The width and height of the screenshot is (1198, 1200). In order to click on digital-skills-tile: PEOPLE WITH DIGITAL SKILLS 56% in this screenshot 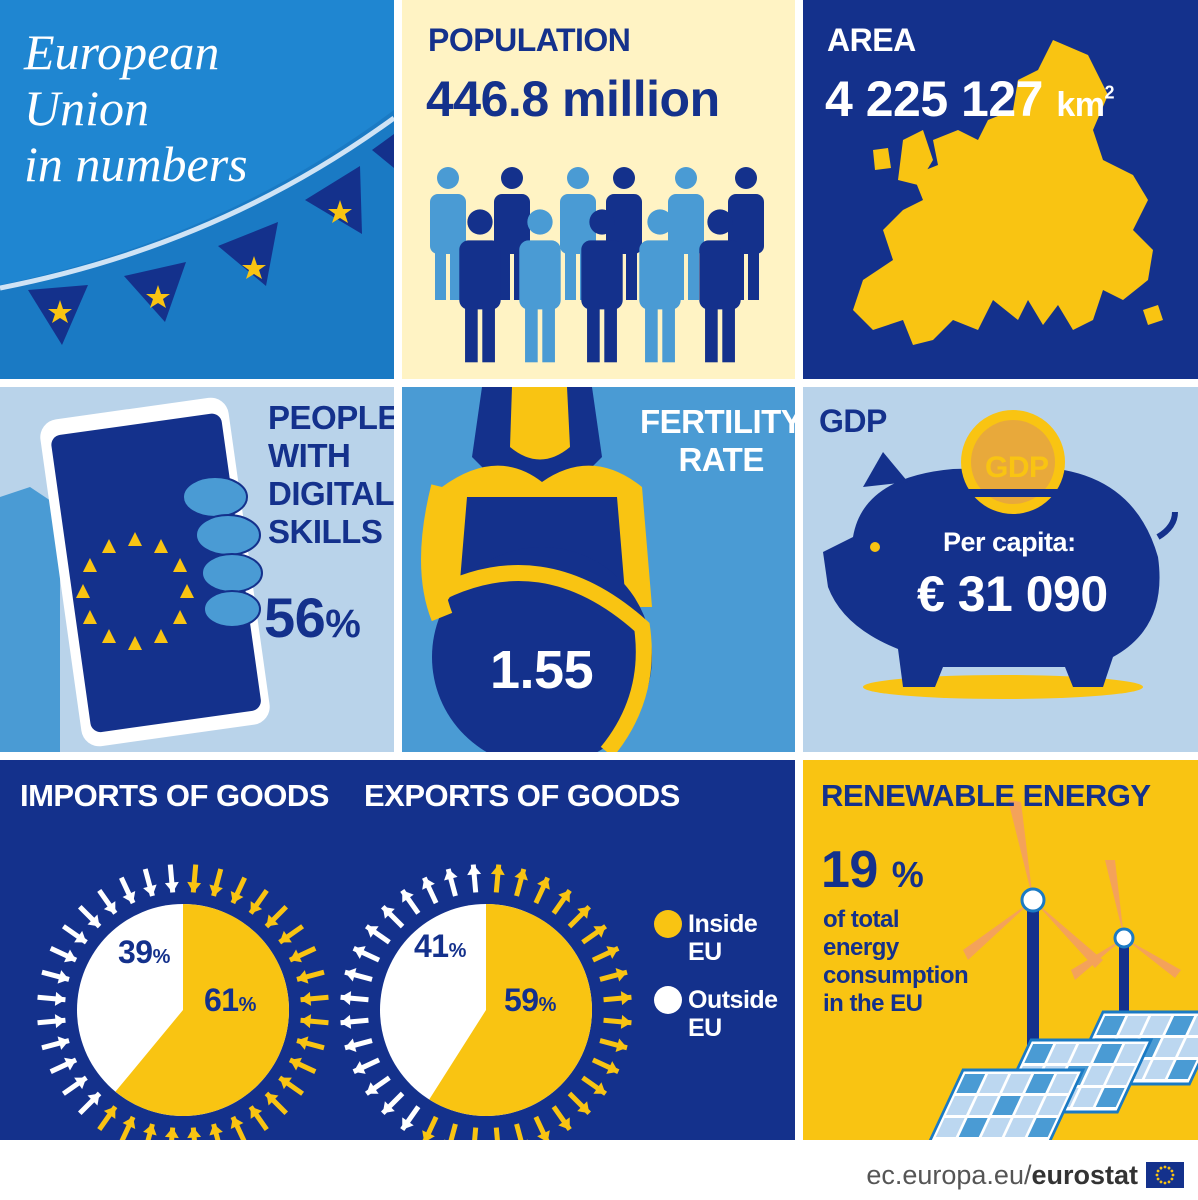, I will do `click(197, 569)`.